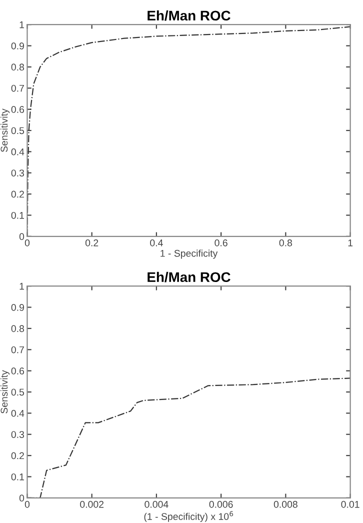  Describe the element at coordinates (189, 516) in the screenshot. I see `x-axis-title: (1 - Specificity) x 10$^{6}$` at that location.